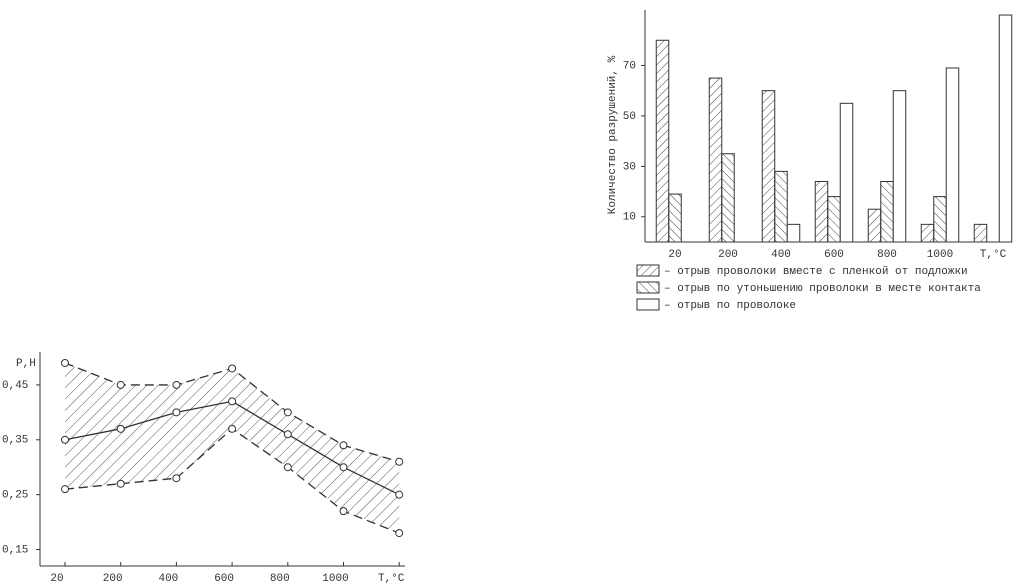  I want to click on band-fill, so click(232, 448).